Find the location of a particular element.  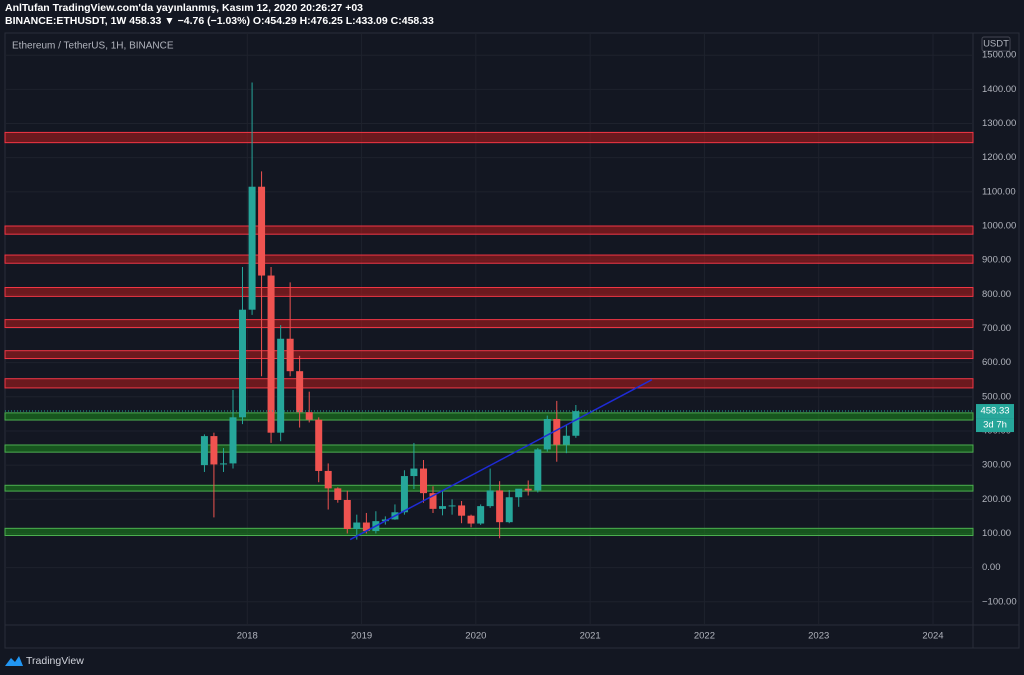

countdown-box is located at coordinates (995, 425).